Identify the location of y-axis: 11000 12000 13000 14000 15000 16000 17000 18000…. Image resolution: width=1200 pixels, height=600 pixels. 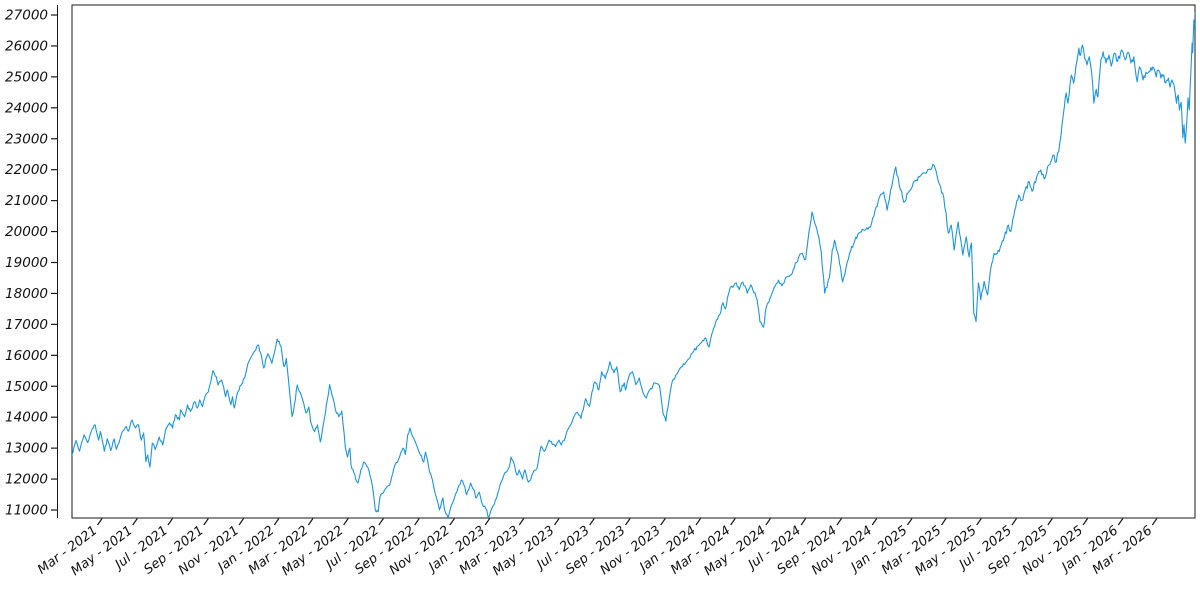
(31, 263).